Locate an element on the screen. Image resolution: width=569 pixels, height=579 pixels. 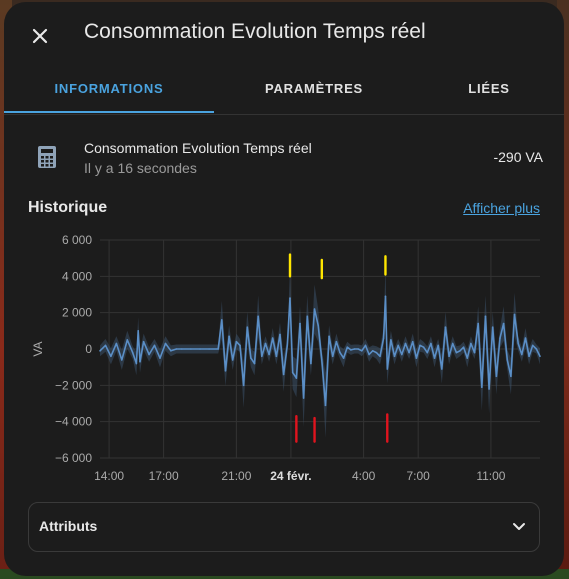
x-tick-label: 11:00 is located at coordinates (490, 476).